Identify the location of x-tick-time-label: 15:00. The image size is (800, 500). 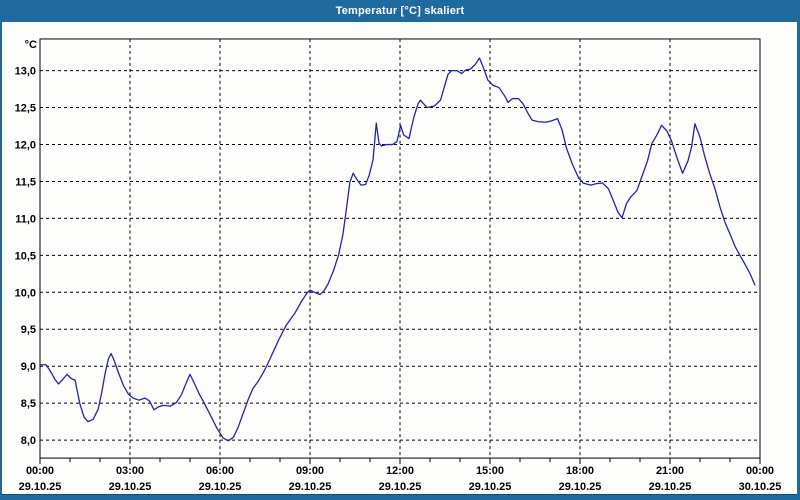
(490, 471).